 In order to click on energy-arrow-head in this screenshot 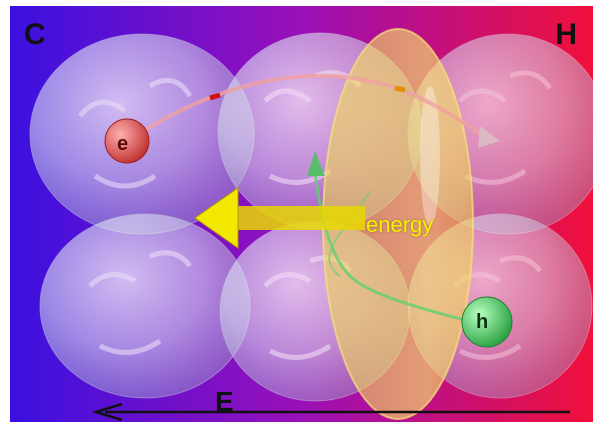, I will do `click(216, 218)`.